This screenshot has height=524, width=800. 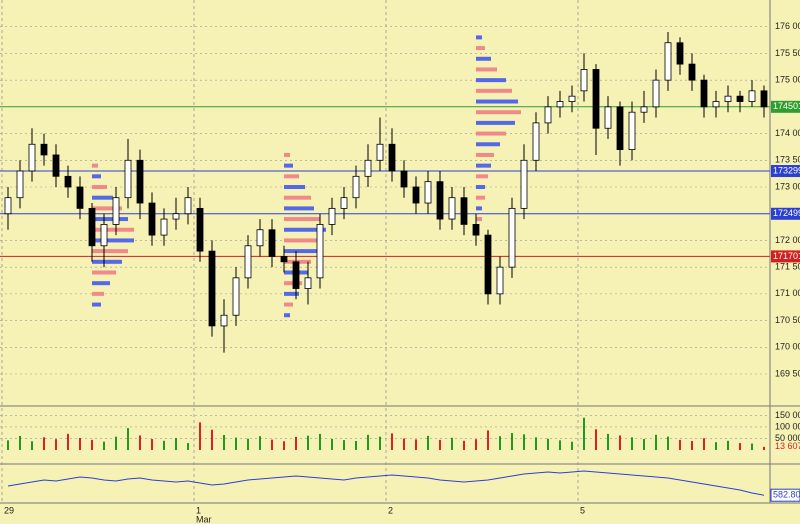 I want to click on y-tick-label: 169 500, so click(x=787, y=373).